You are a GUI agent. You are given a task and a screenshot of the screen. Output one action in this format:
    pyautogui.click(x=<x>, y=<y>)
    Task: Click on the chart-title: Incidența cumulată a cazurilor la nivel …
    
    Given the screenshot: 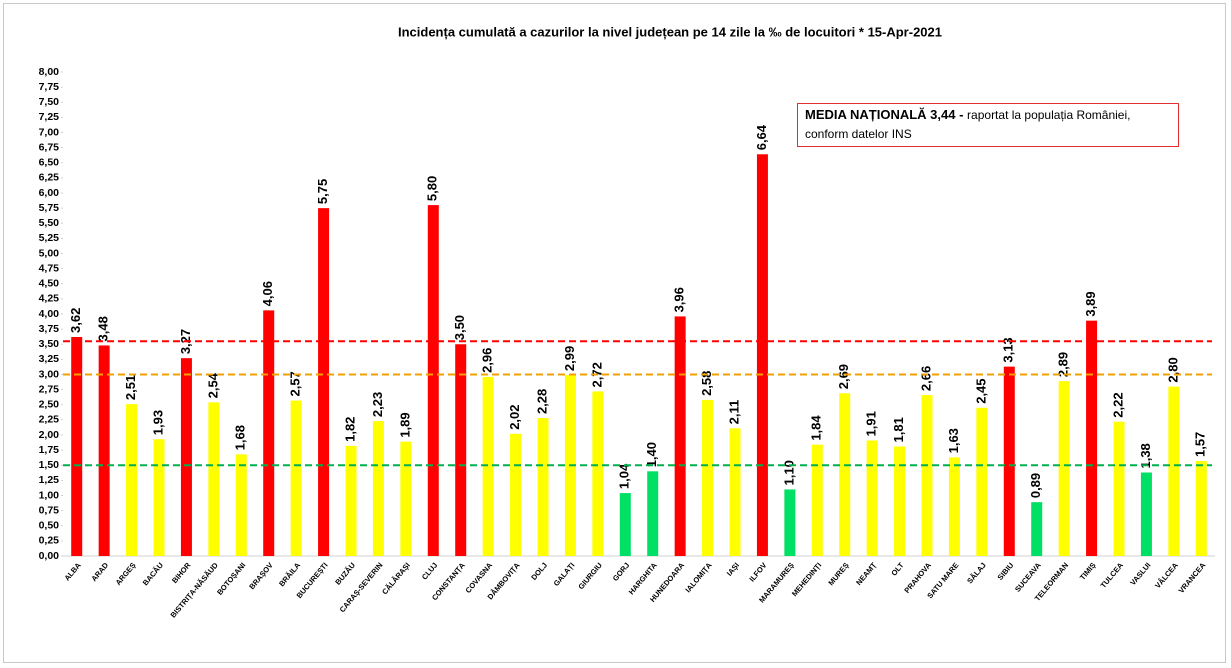 What is the action you would take?
    pyautogui.click(x=670, y=31)
    